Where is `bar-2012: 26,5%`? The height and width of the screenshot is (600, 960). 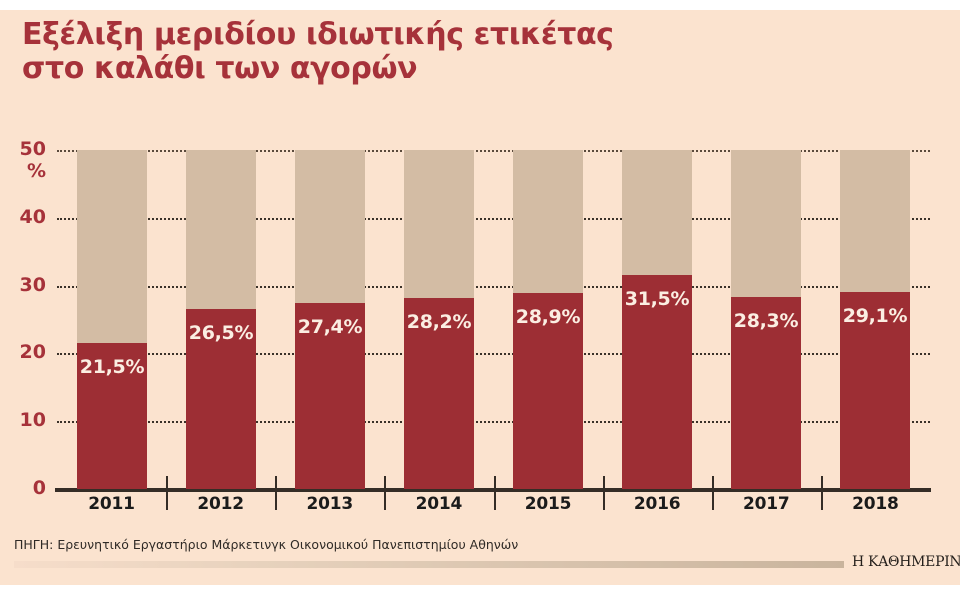
bar-2012: 26,5% is located at coordinates (221, 319).